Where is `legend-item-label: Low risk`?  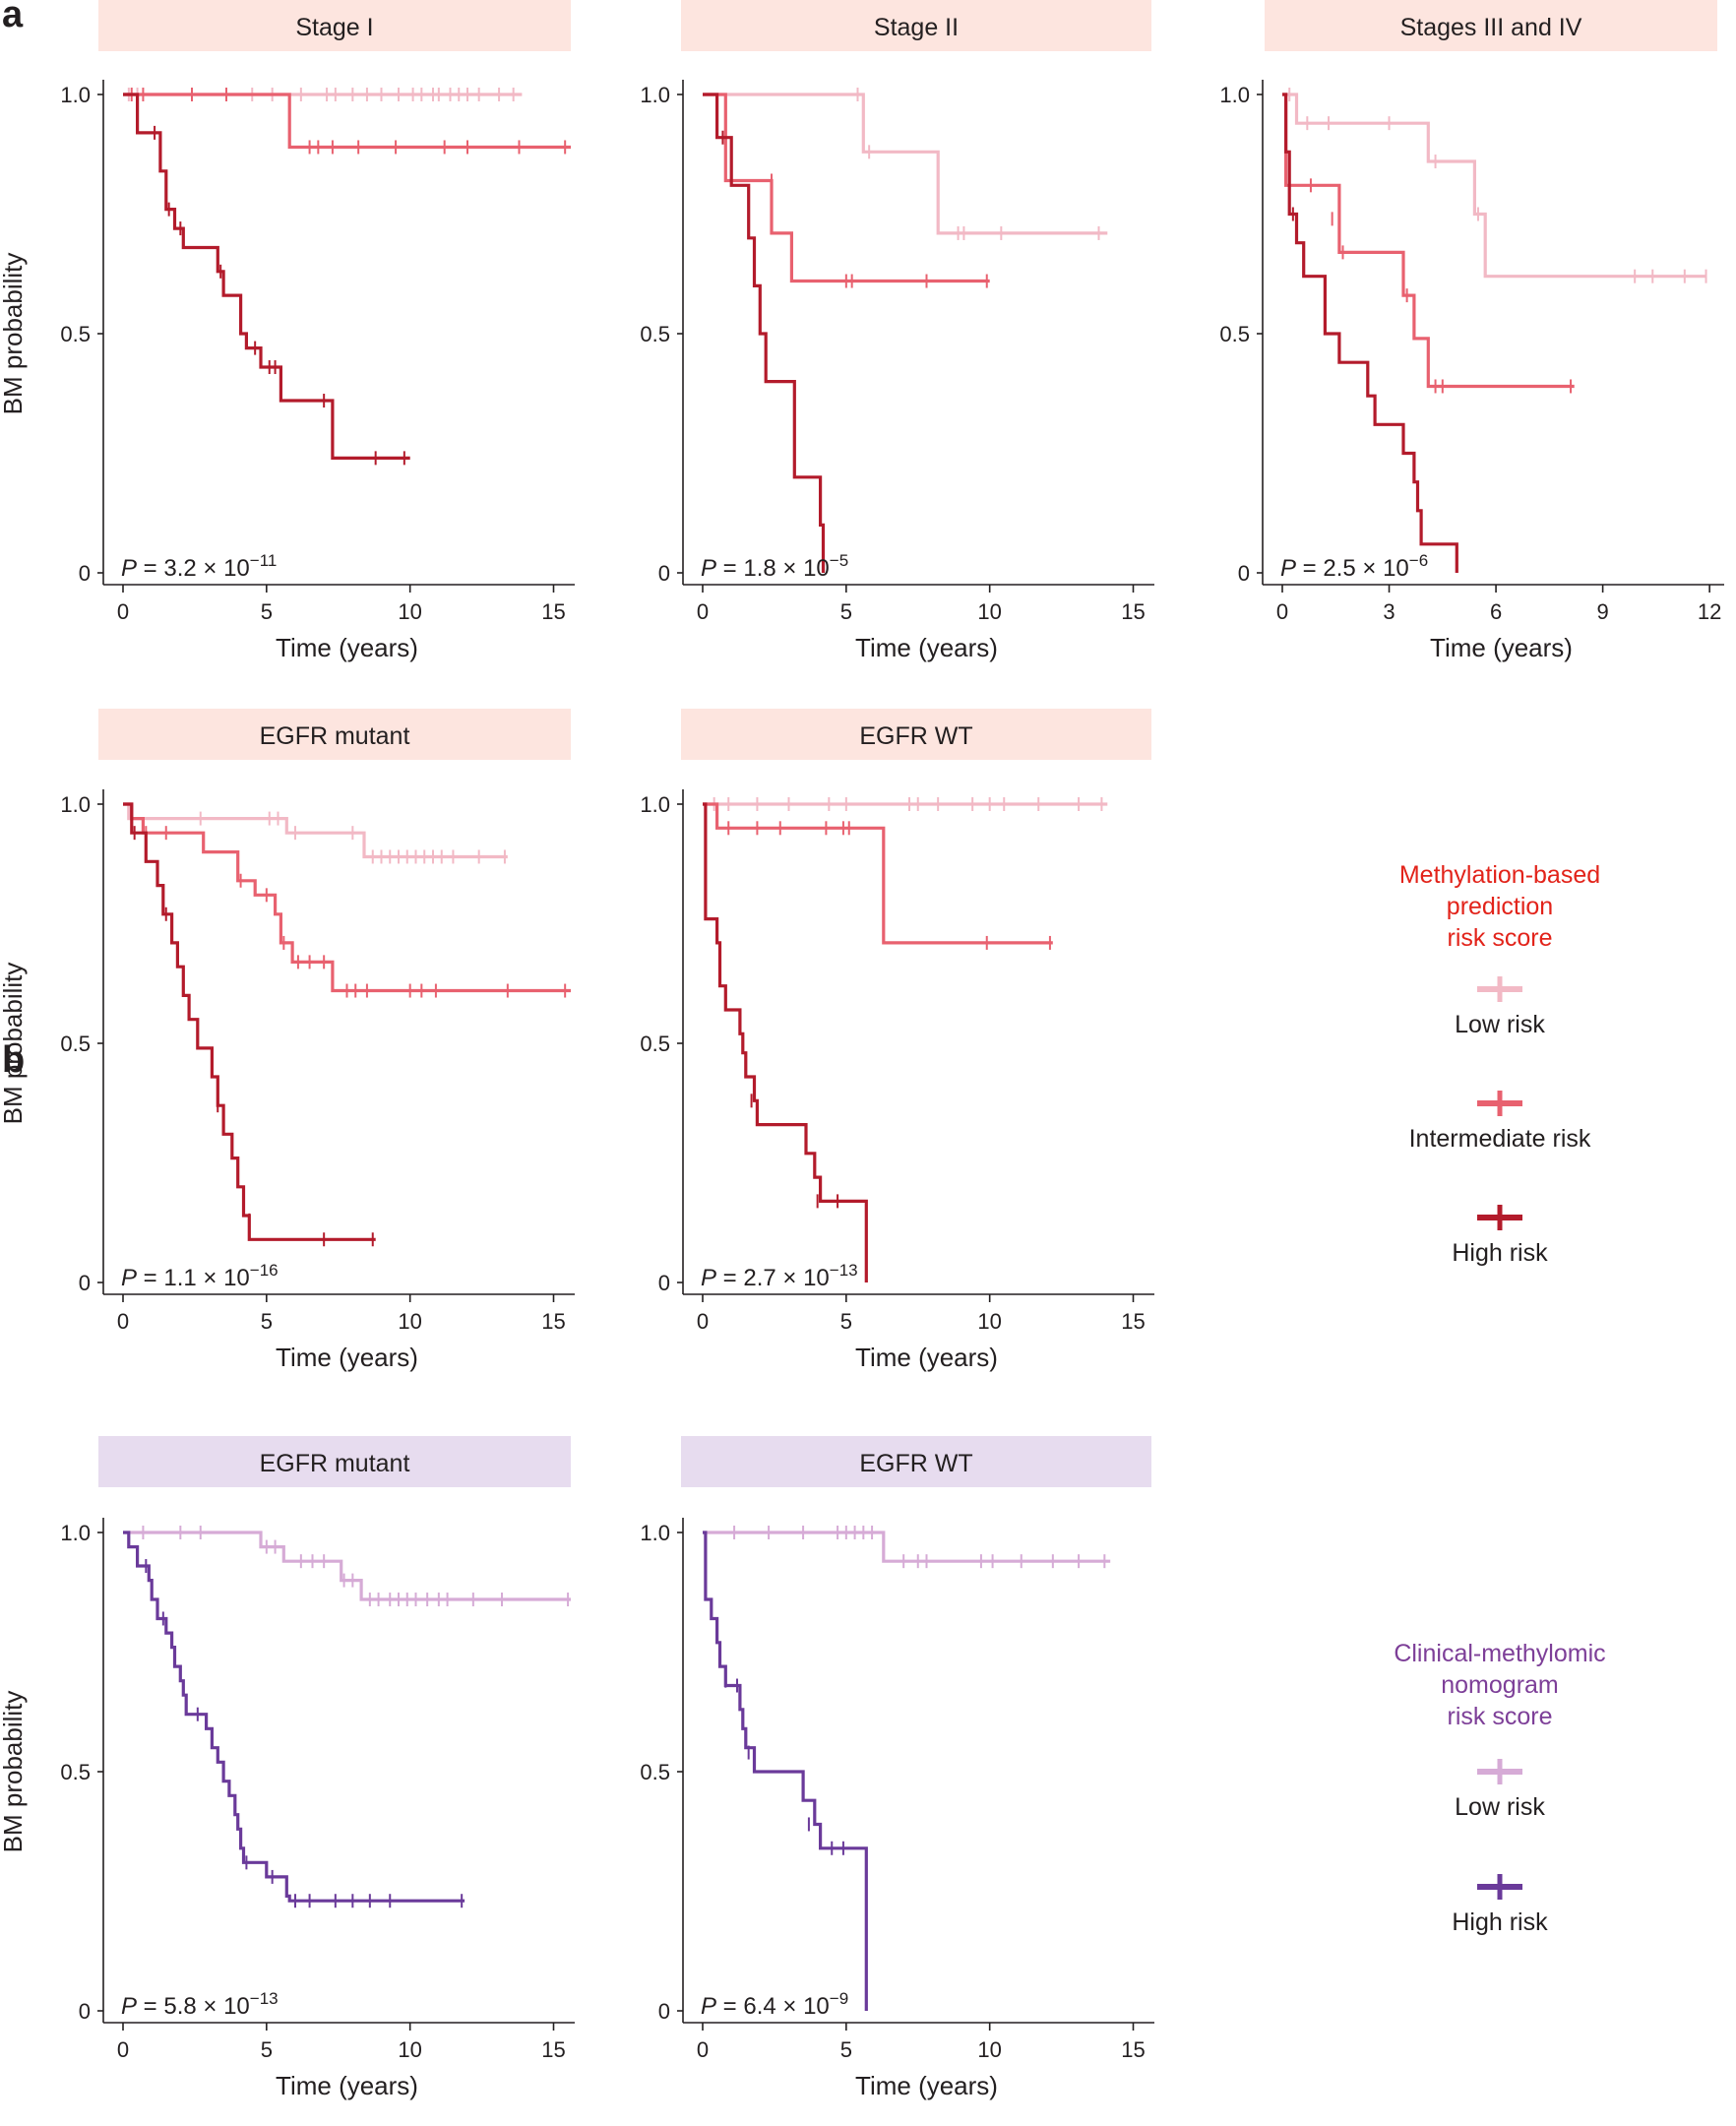 legend-item-label: Low risk is located at coordinates (1500, 1807).